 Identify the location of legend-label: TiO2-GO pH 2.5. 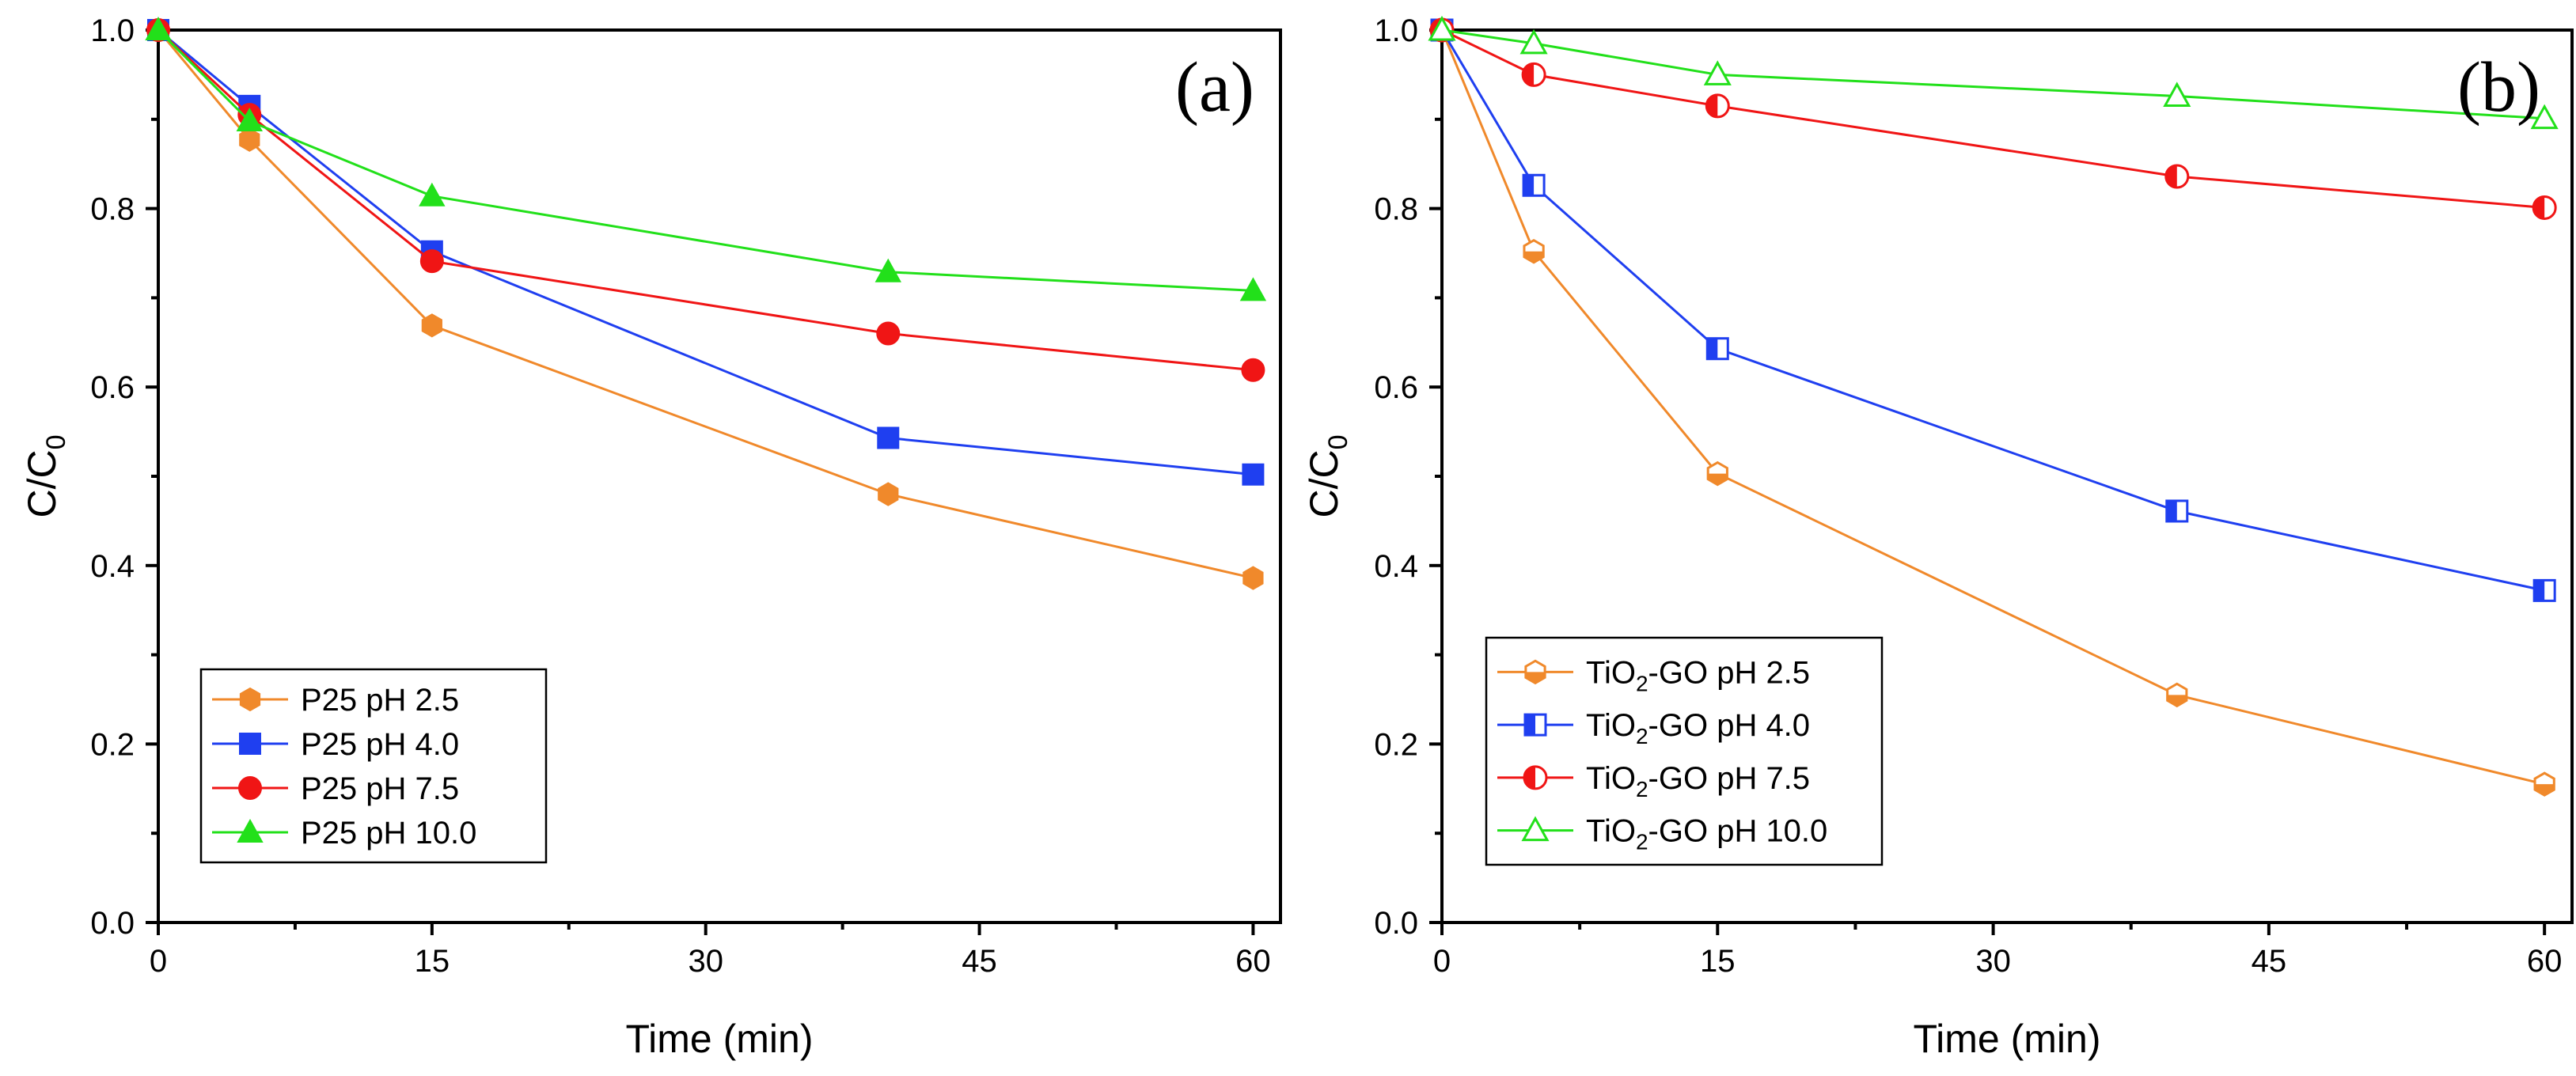
(1698, 675).